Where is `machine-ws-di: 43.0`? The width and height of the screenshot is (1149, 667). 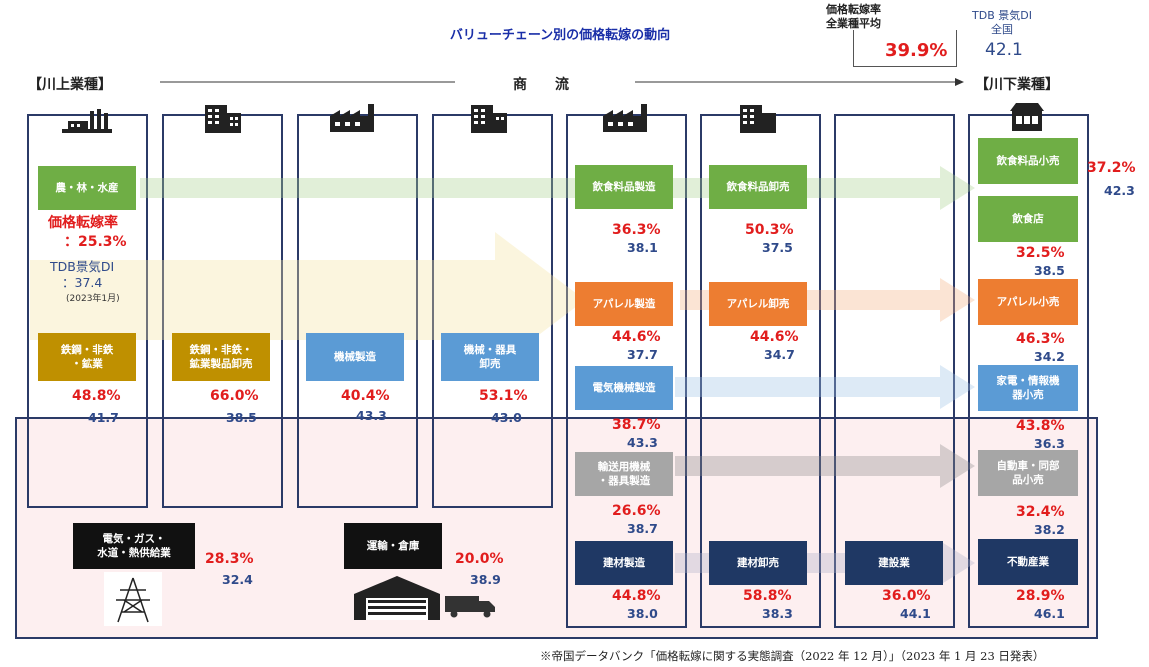 machine-ws-di: 43.0 is located at coordinates (506, 417).